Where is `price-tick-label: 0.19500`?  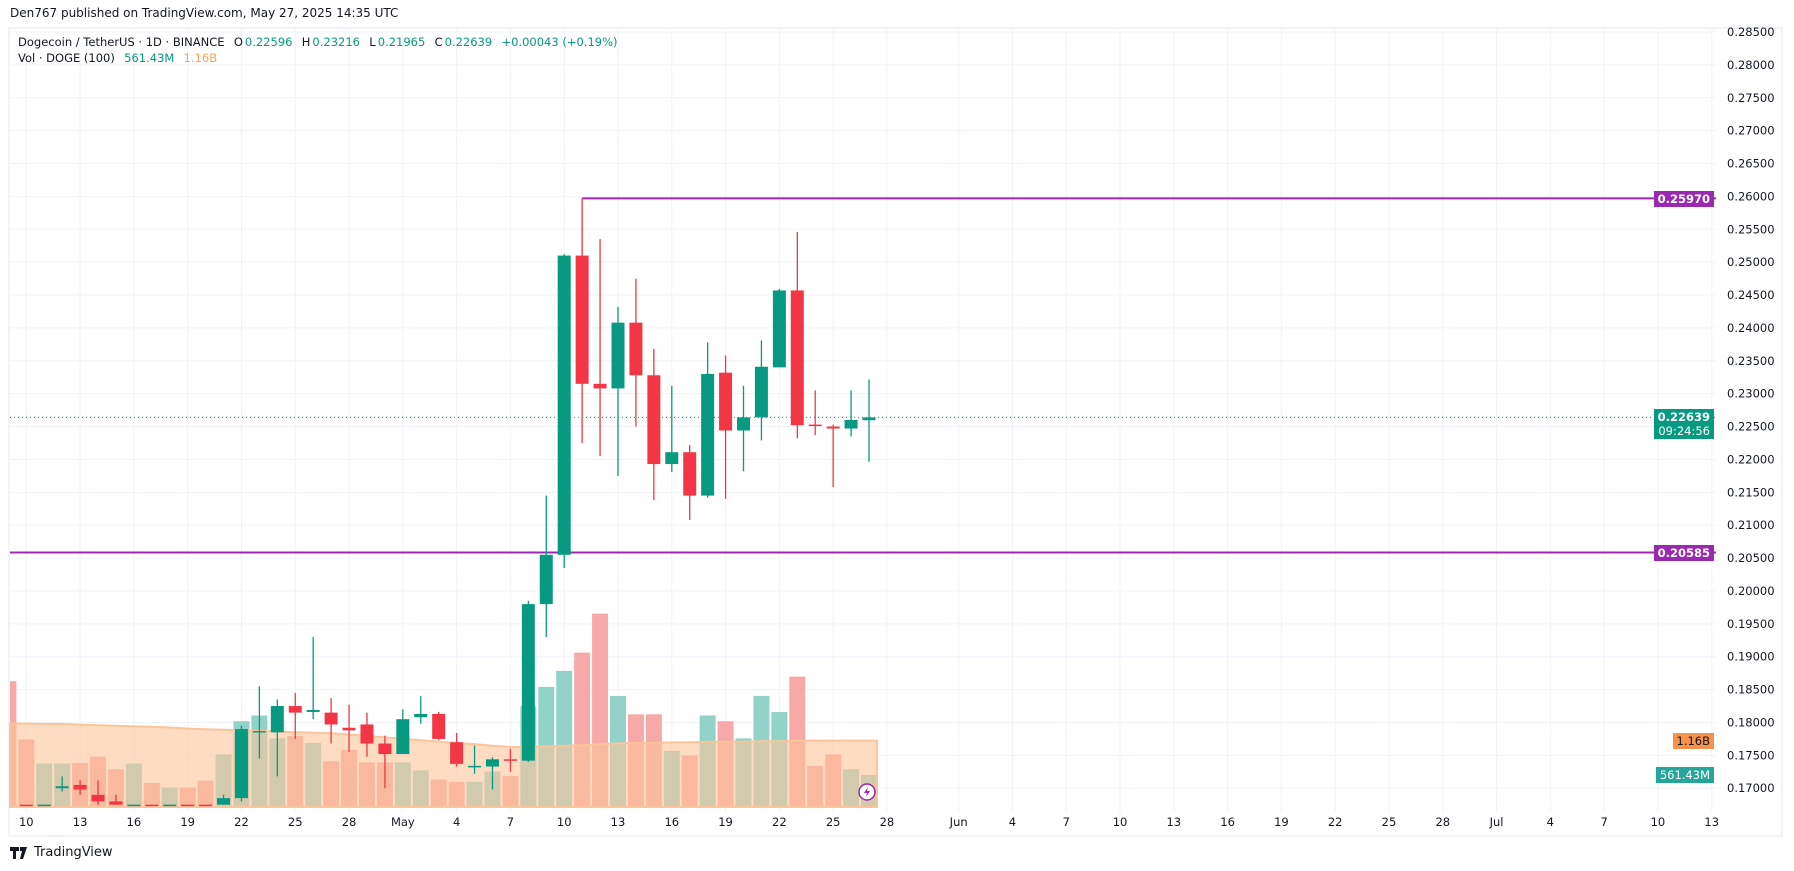 price-tick-label: 0.19500 is located at coordinates (1751, 624).